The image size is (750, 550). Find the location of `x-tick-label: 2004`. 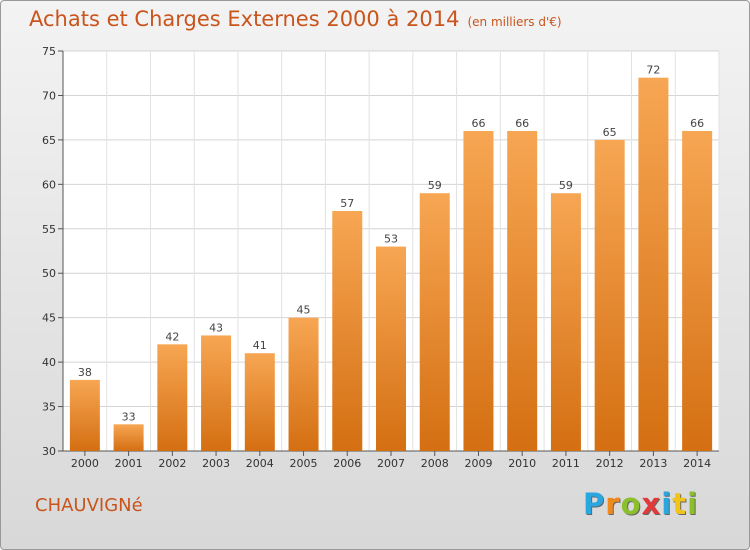

x-tick-label: 2004 is located at coordinates (260, 463).